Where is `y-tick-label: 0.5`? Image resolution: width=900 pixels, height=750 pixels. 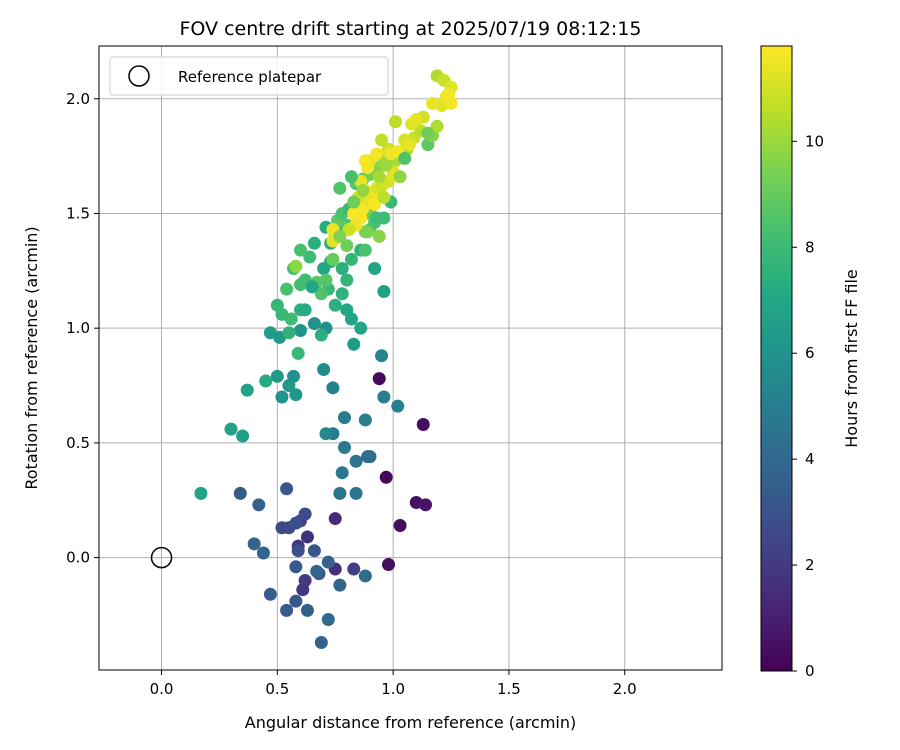
y-tick-label: 0.5 is located at coordinates (78, 443).